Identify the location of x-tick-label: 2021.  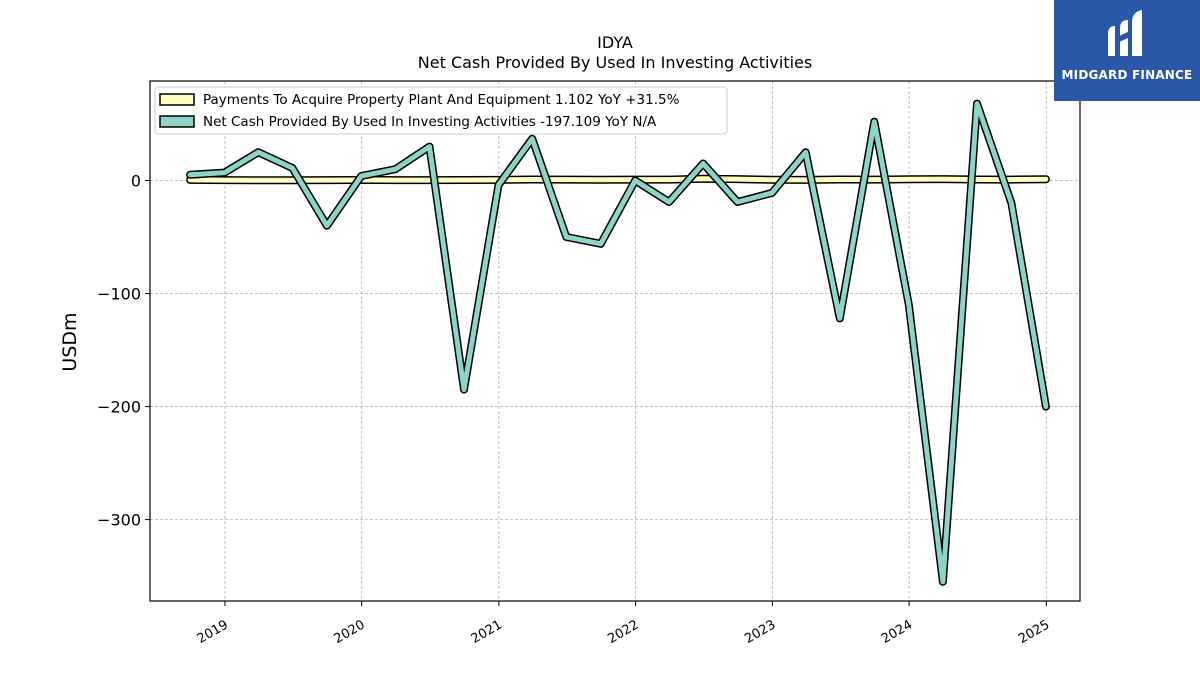
(487, 632).